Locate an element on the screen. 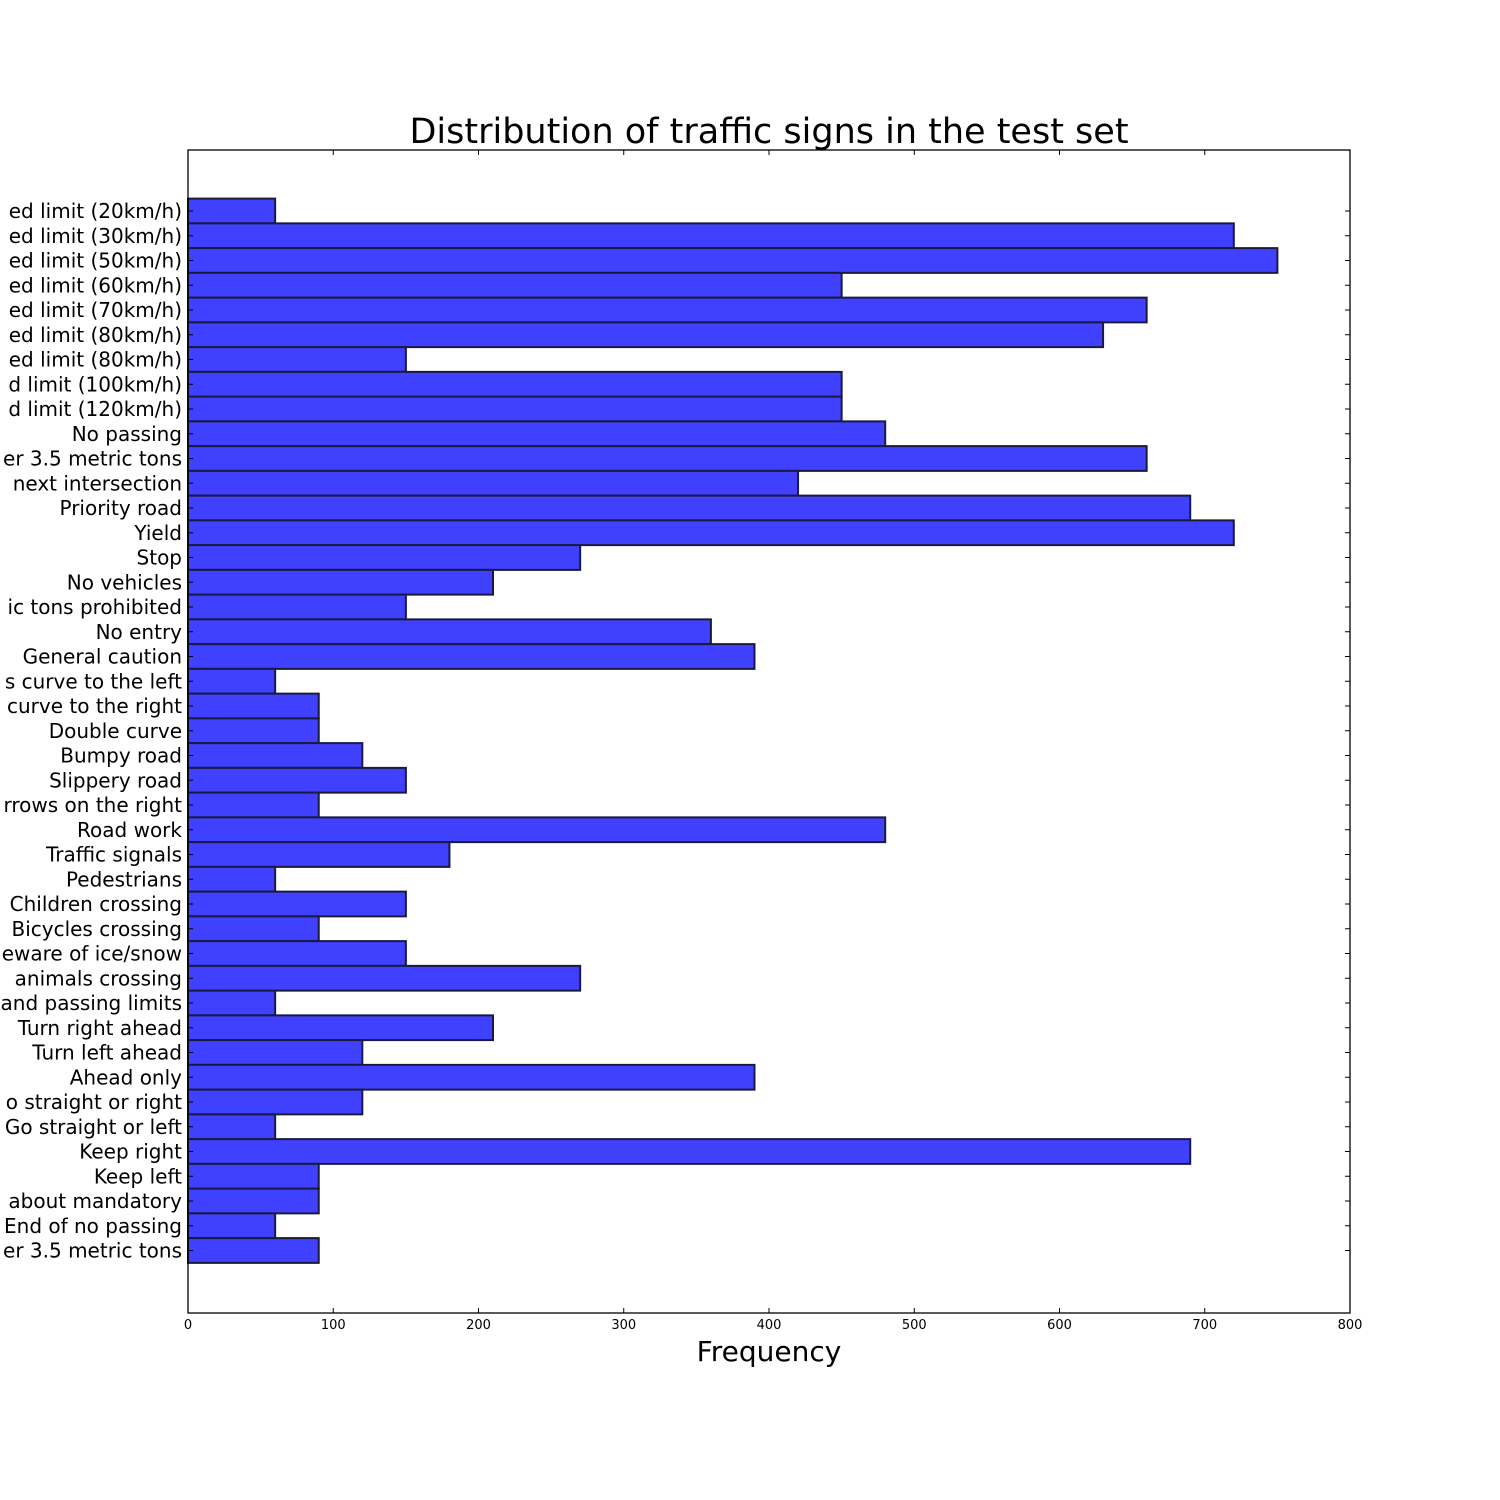  y-tick-label: ic tons prohibited is located at coordinates (95, 607).